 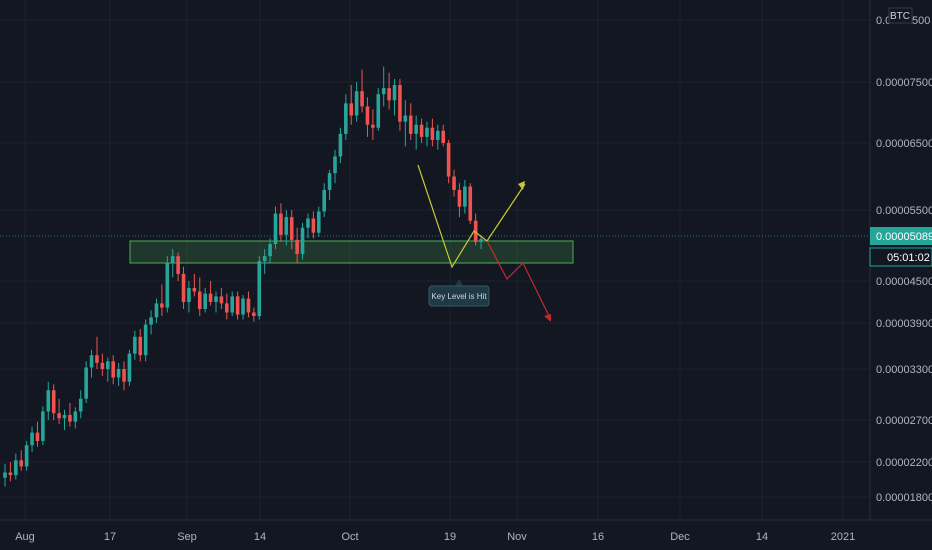 I want to click on x-tick-label: Oct, so click(x=349, y=537).